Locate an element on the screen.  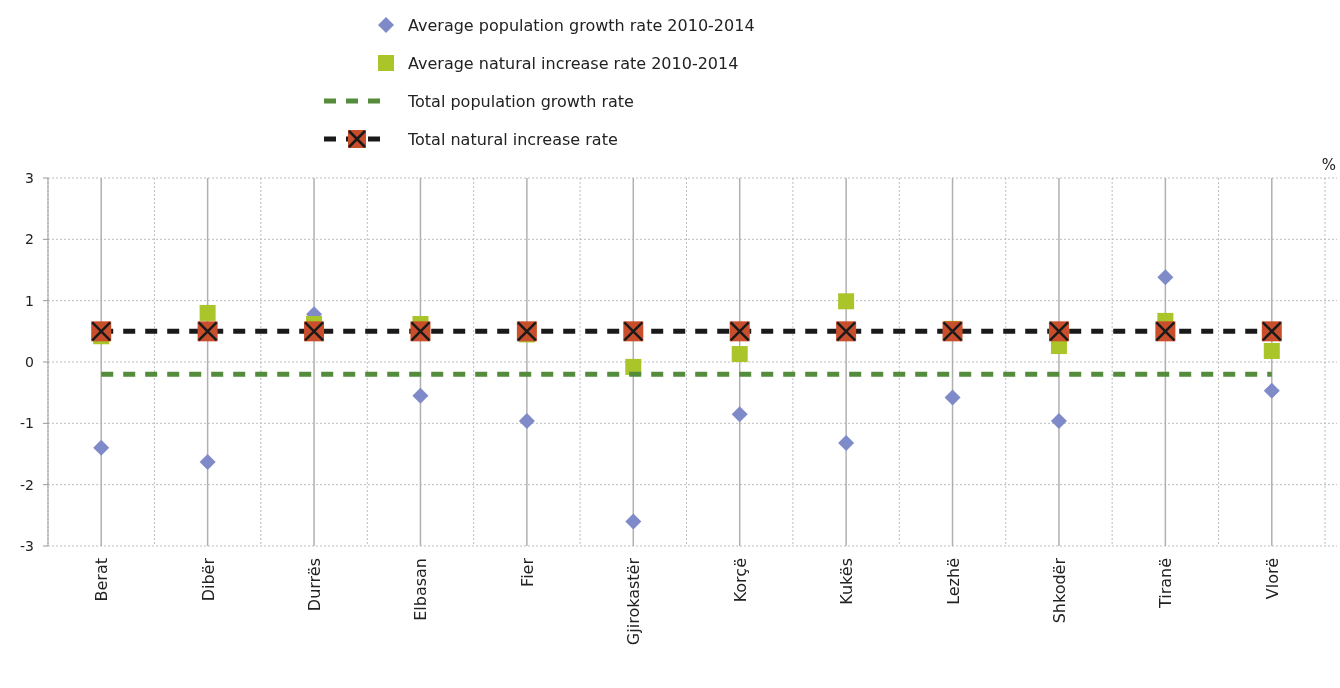
x-tick-label: Gjirokastër is located at coordinates (634, 601).